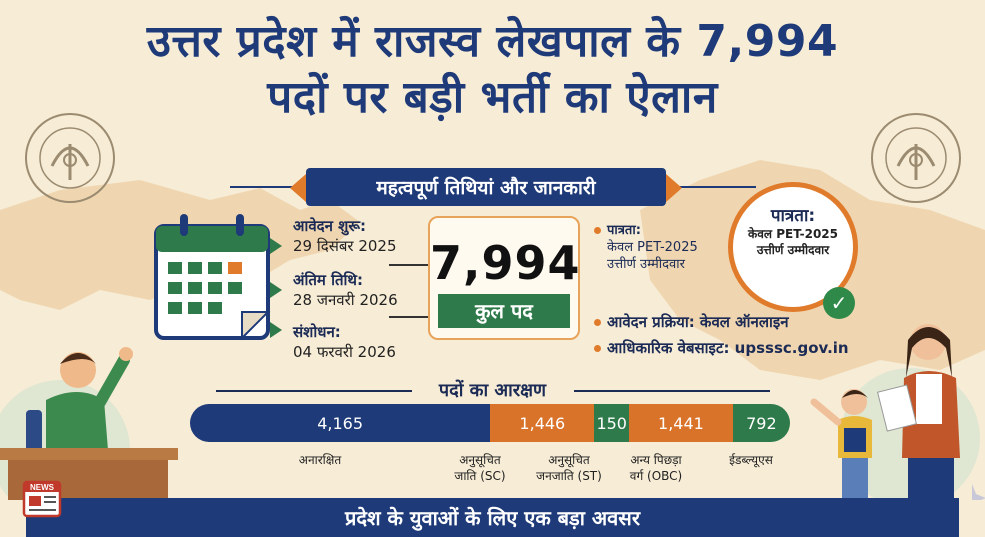  I want to click on category-label-ews: ईडब्ल्यूएस, so click(751, 460).